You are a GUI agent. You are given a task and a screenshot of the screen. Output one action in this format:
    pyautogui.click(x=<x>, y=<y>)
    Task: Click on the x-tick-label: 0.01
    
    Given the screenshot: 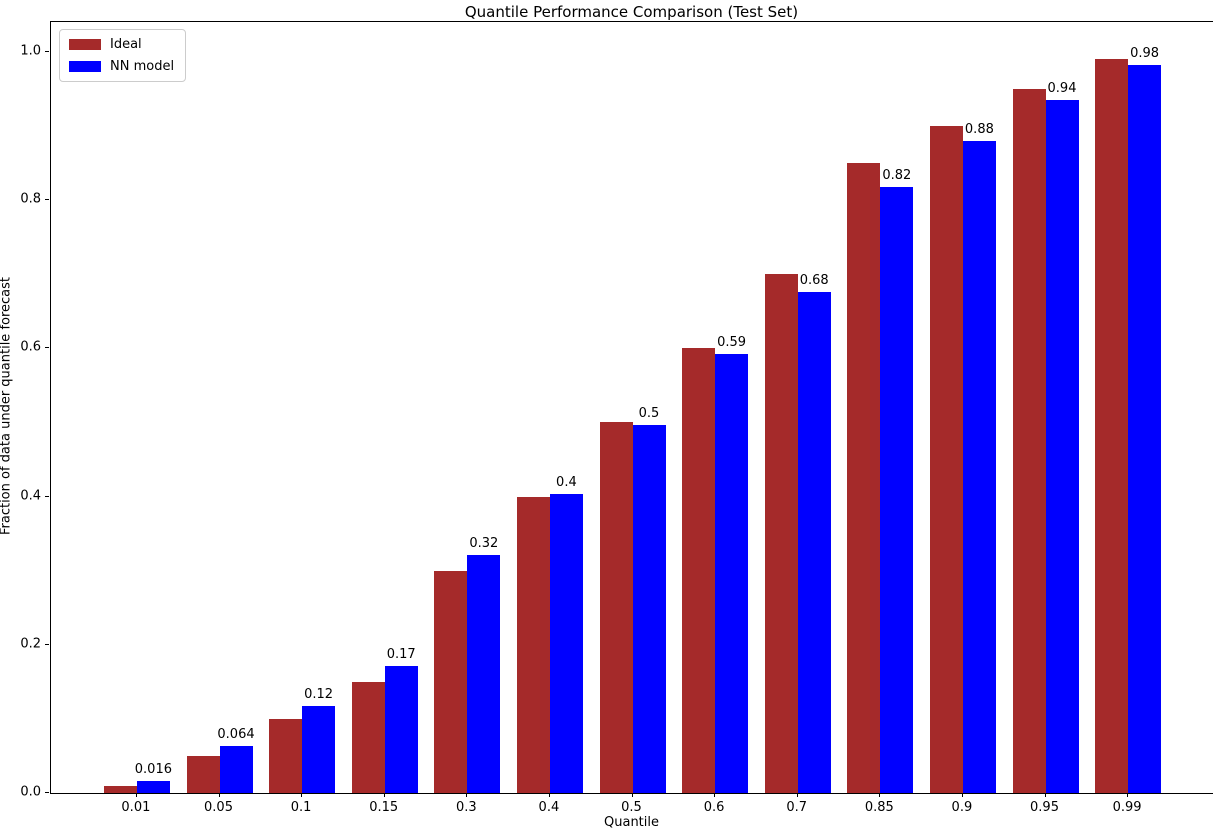 What is the action you would take?
    pyautogui.click(x=136, y=807)
    